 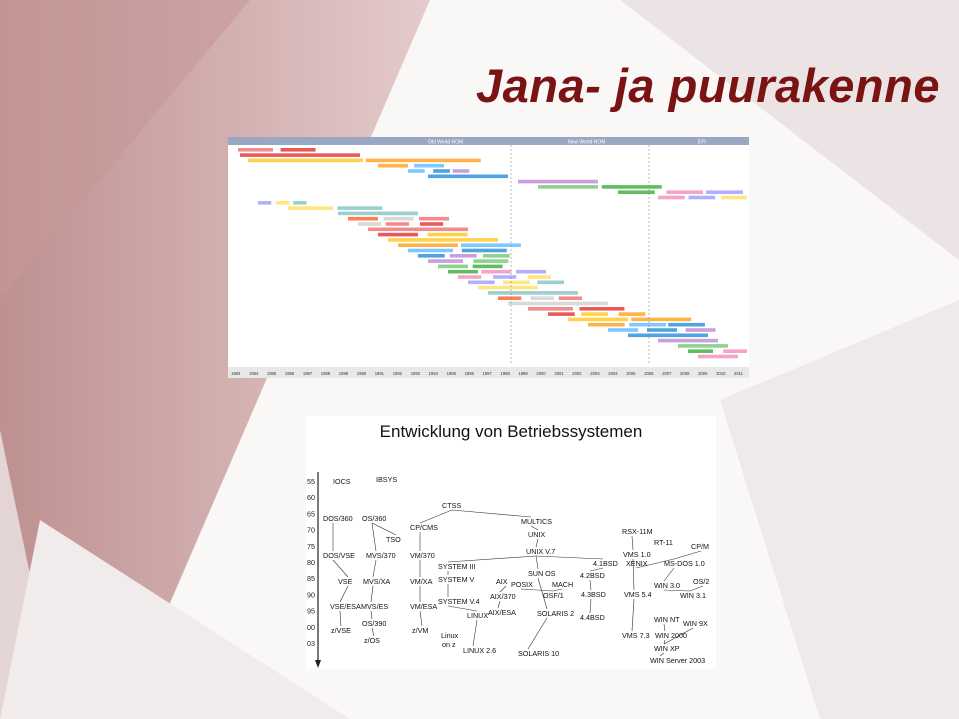 What do you see at coordinates (667, 648) in the screenshot?
I see `os-node: WIN XP` at bounding box center [667, 648].